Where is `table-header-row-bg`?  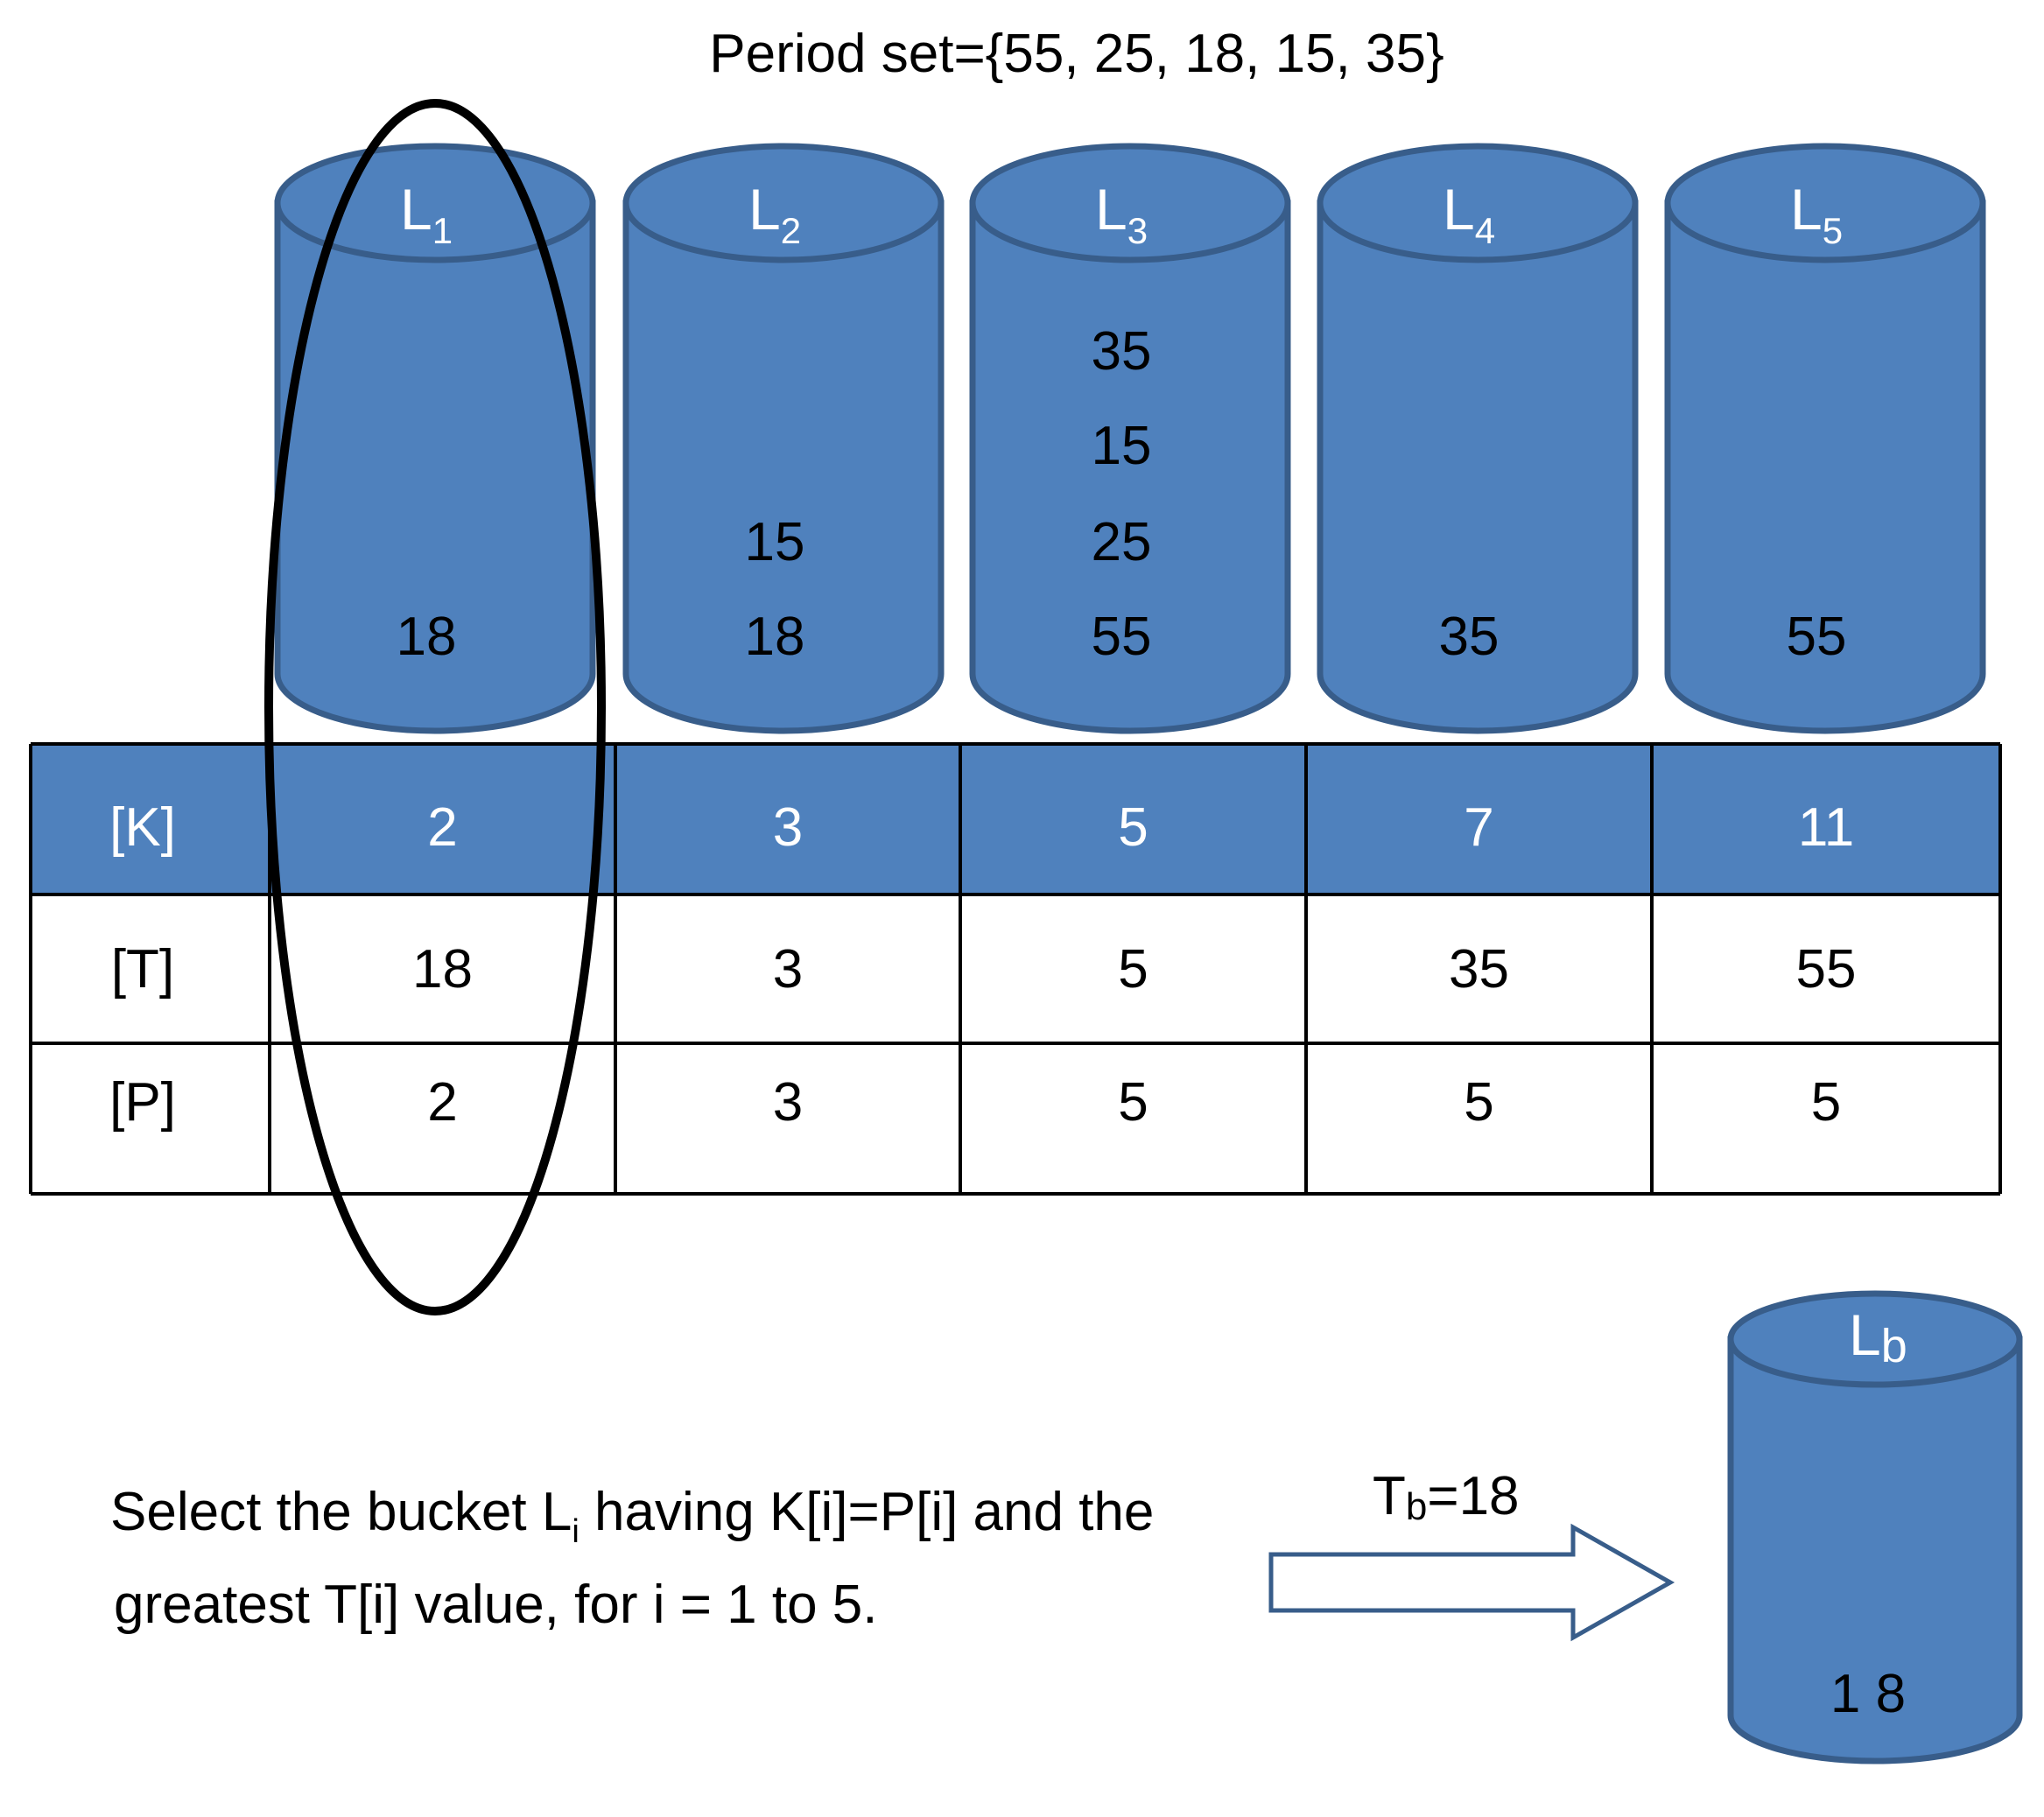
table-header-row-bg is located at coordinates (1015, 819).